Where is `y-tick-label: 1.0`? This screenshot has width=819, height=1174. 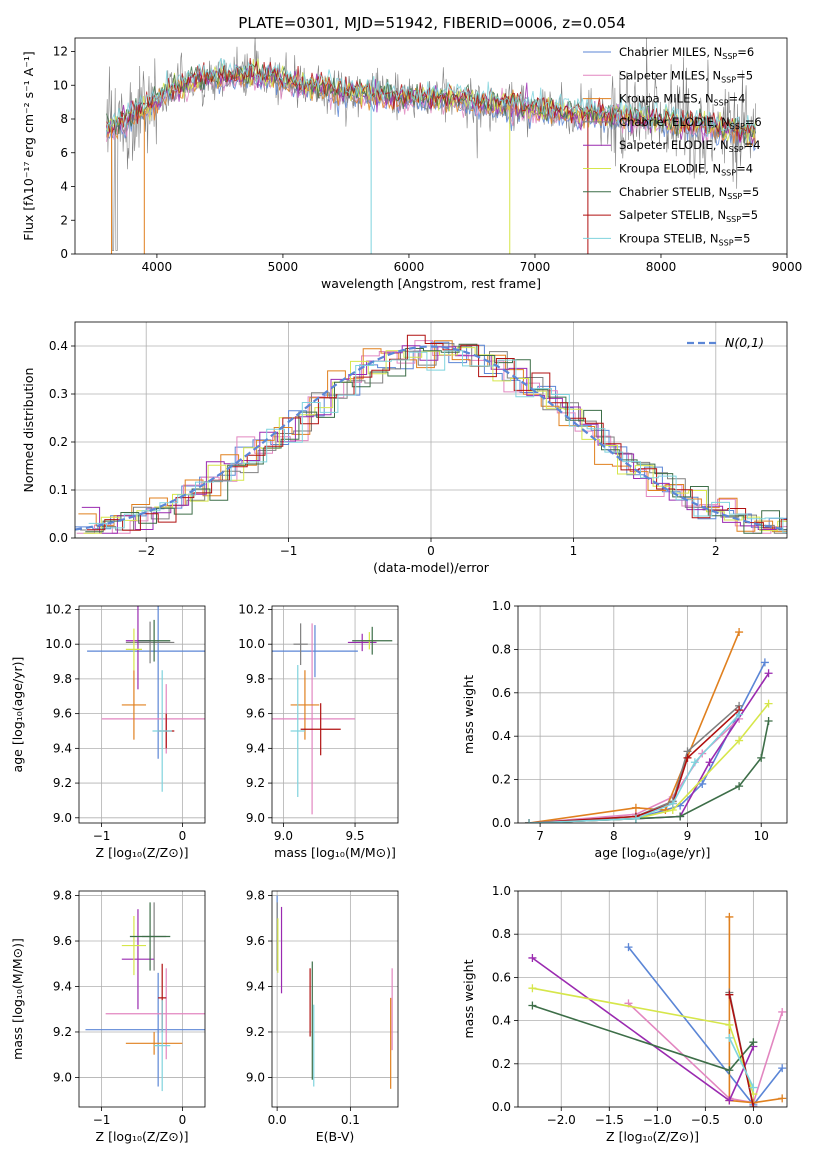
y-tick-label: 1.0 is located at coordinates (501, 606).